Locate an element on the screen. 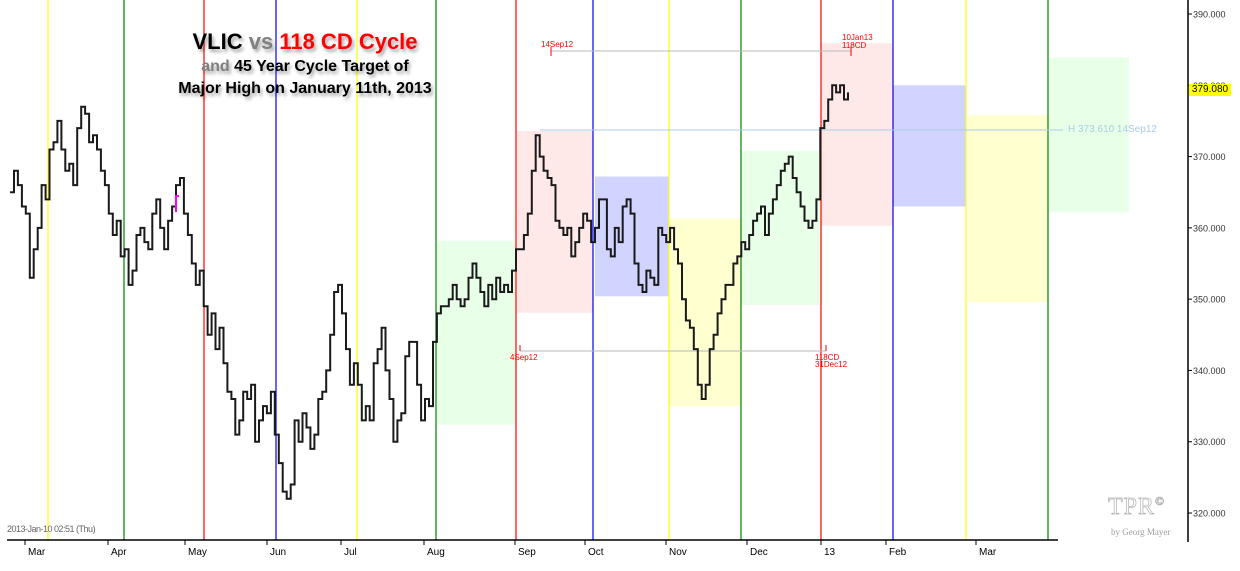 The width and height of the screenshot is (1240, 571). y-tick-label: 320.000 is located at coordinates (1209, 514).